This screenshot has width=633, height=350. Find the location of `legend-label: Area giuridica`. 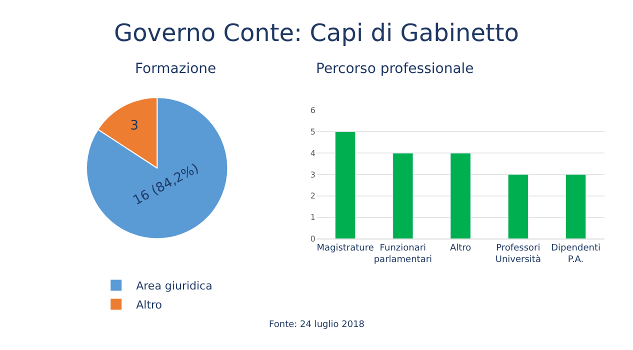

legend-label: Area giuridica is located at coordinates (174, 286).